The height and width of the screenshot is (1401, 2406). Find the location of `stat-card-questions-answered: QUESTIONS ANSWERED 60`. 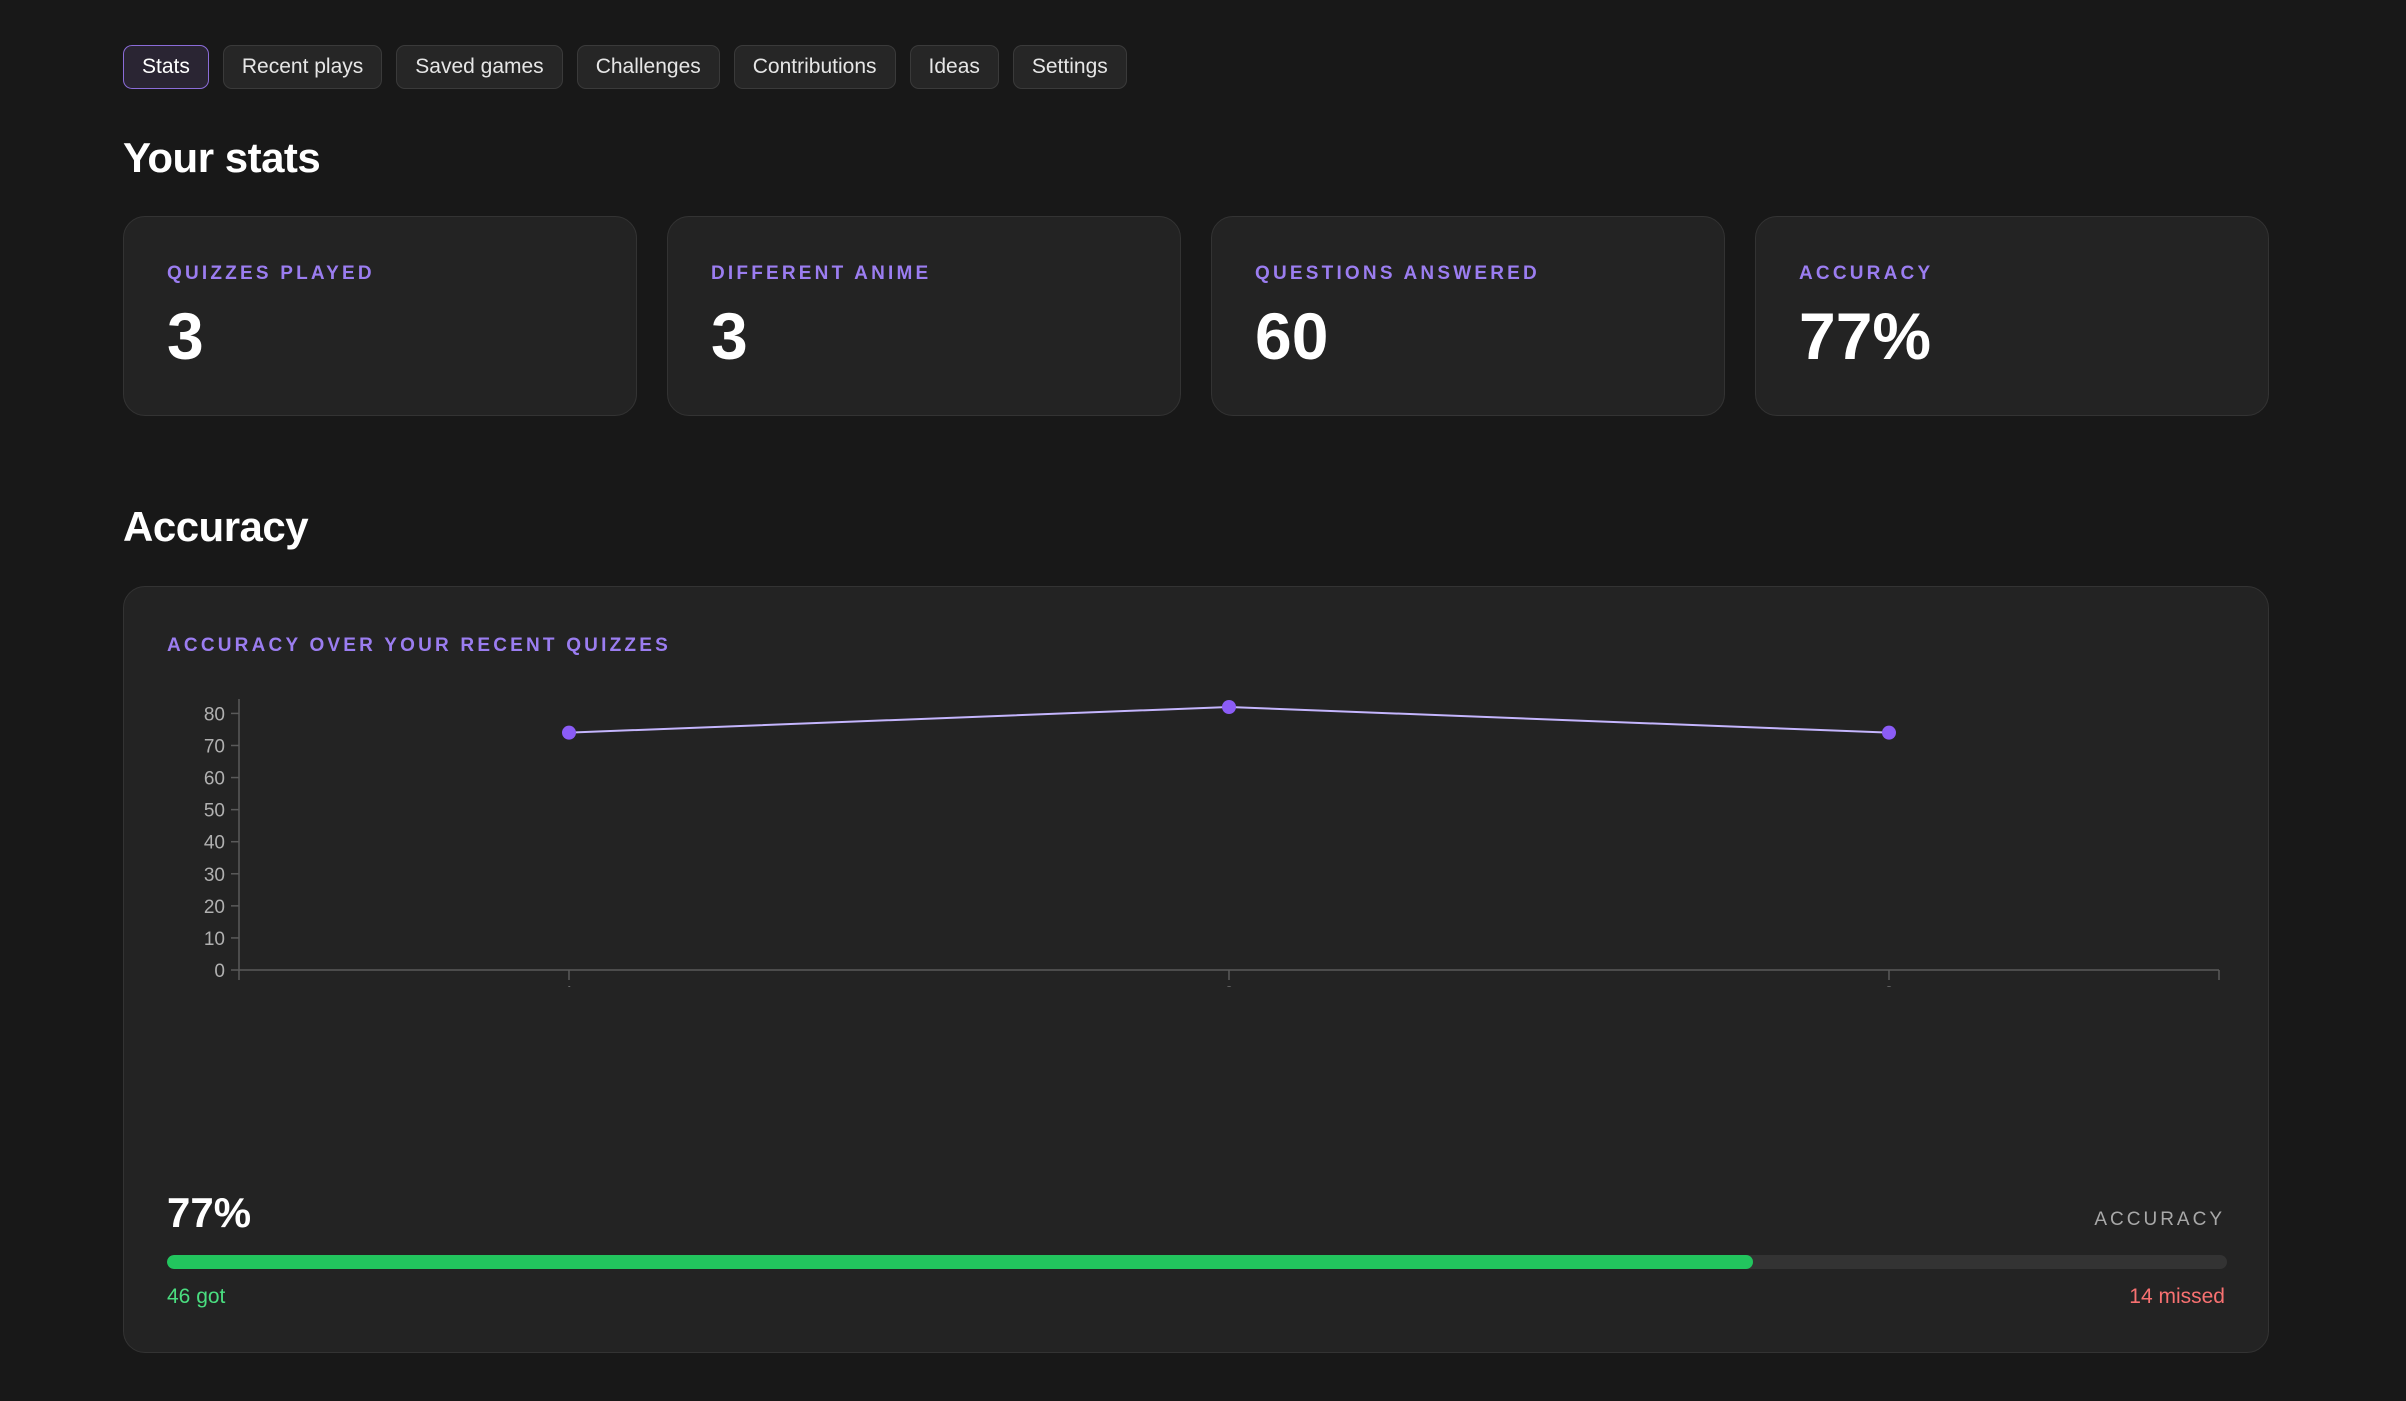

stat-card-questions-answered: QUESTIONS ANSWERED 60 is located at coordinates (1468, 316).